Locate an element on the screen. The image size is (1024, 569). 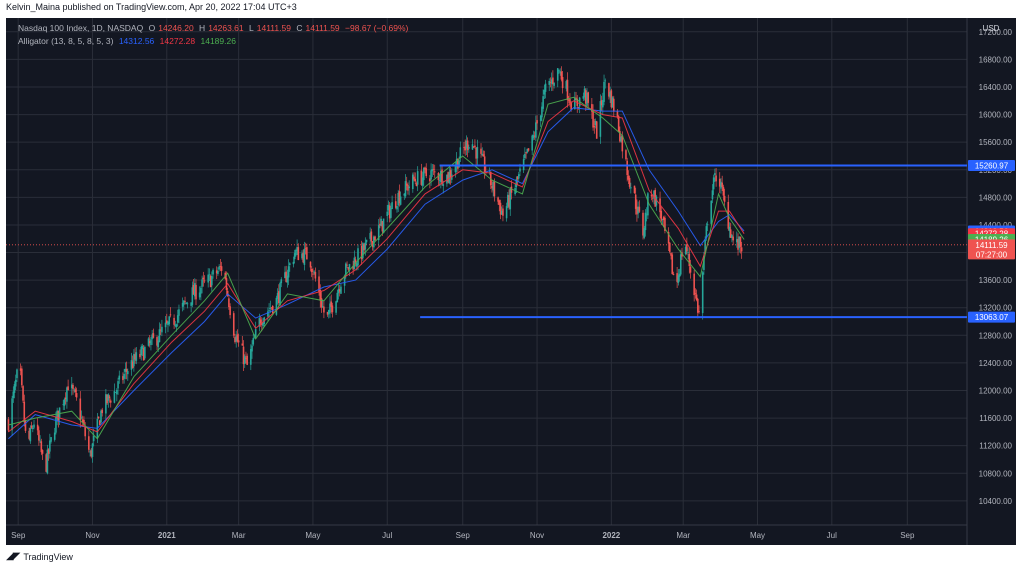
time-tick-label: Jul is located at coordinates (387, 535).